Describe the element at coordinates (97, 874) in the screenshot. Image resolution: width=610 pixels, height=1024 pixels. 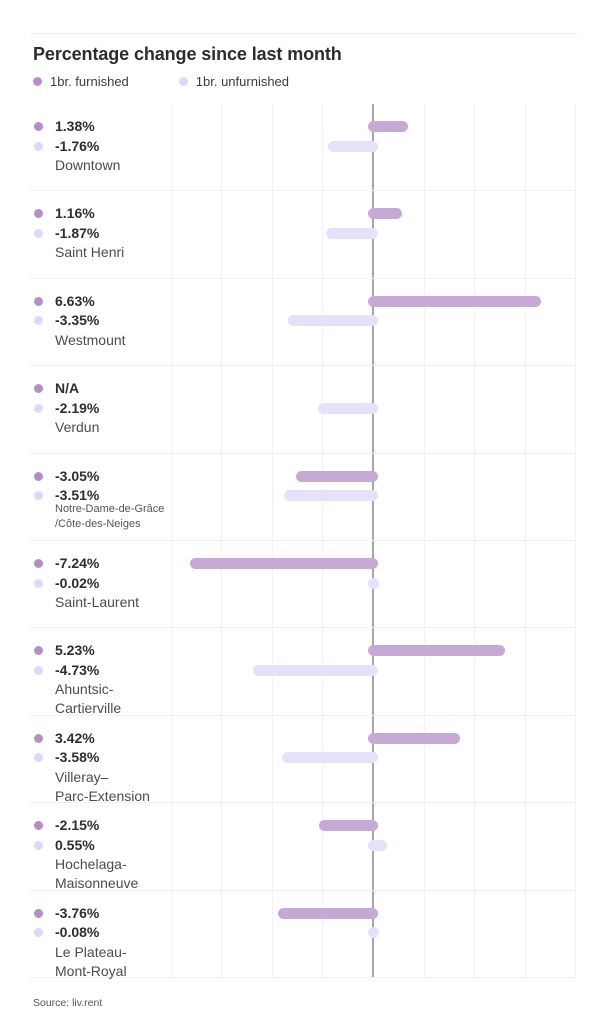
I see `neighbourhood-label: Hochelaga- Maisonneuve` at that location.